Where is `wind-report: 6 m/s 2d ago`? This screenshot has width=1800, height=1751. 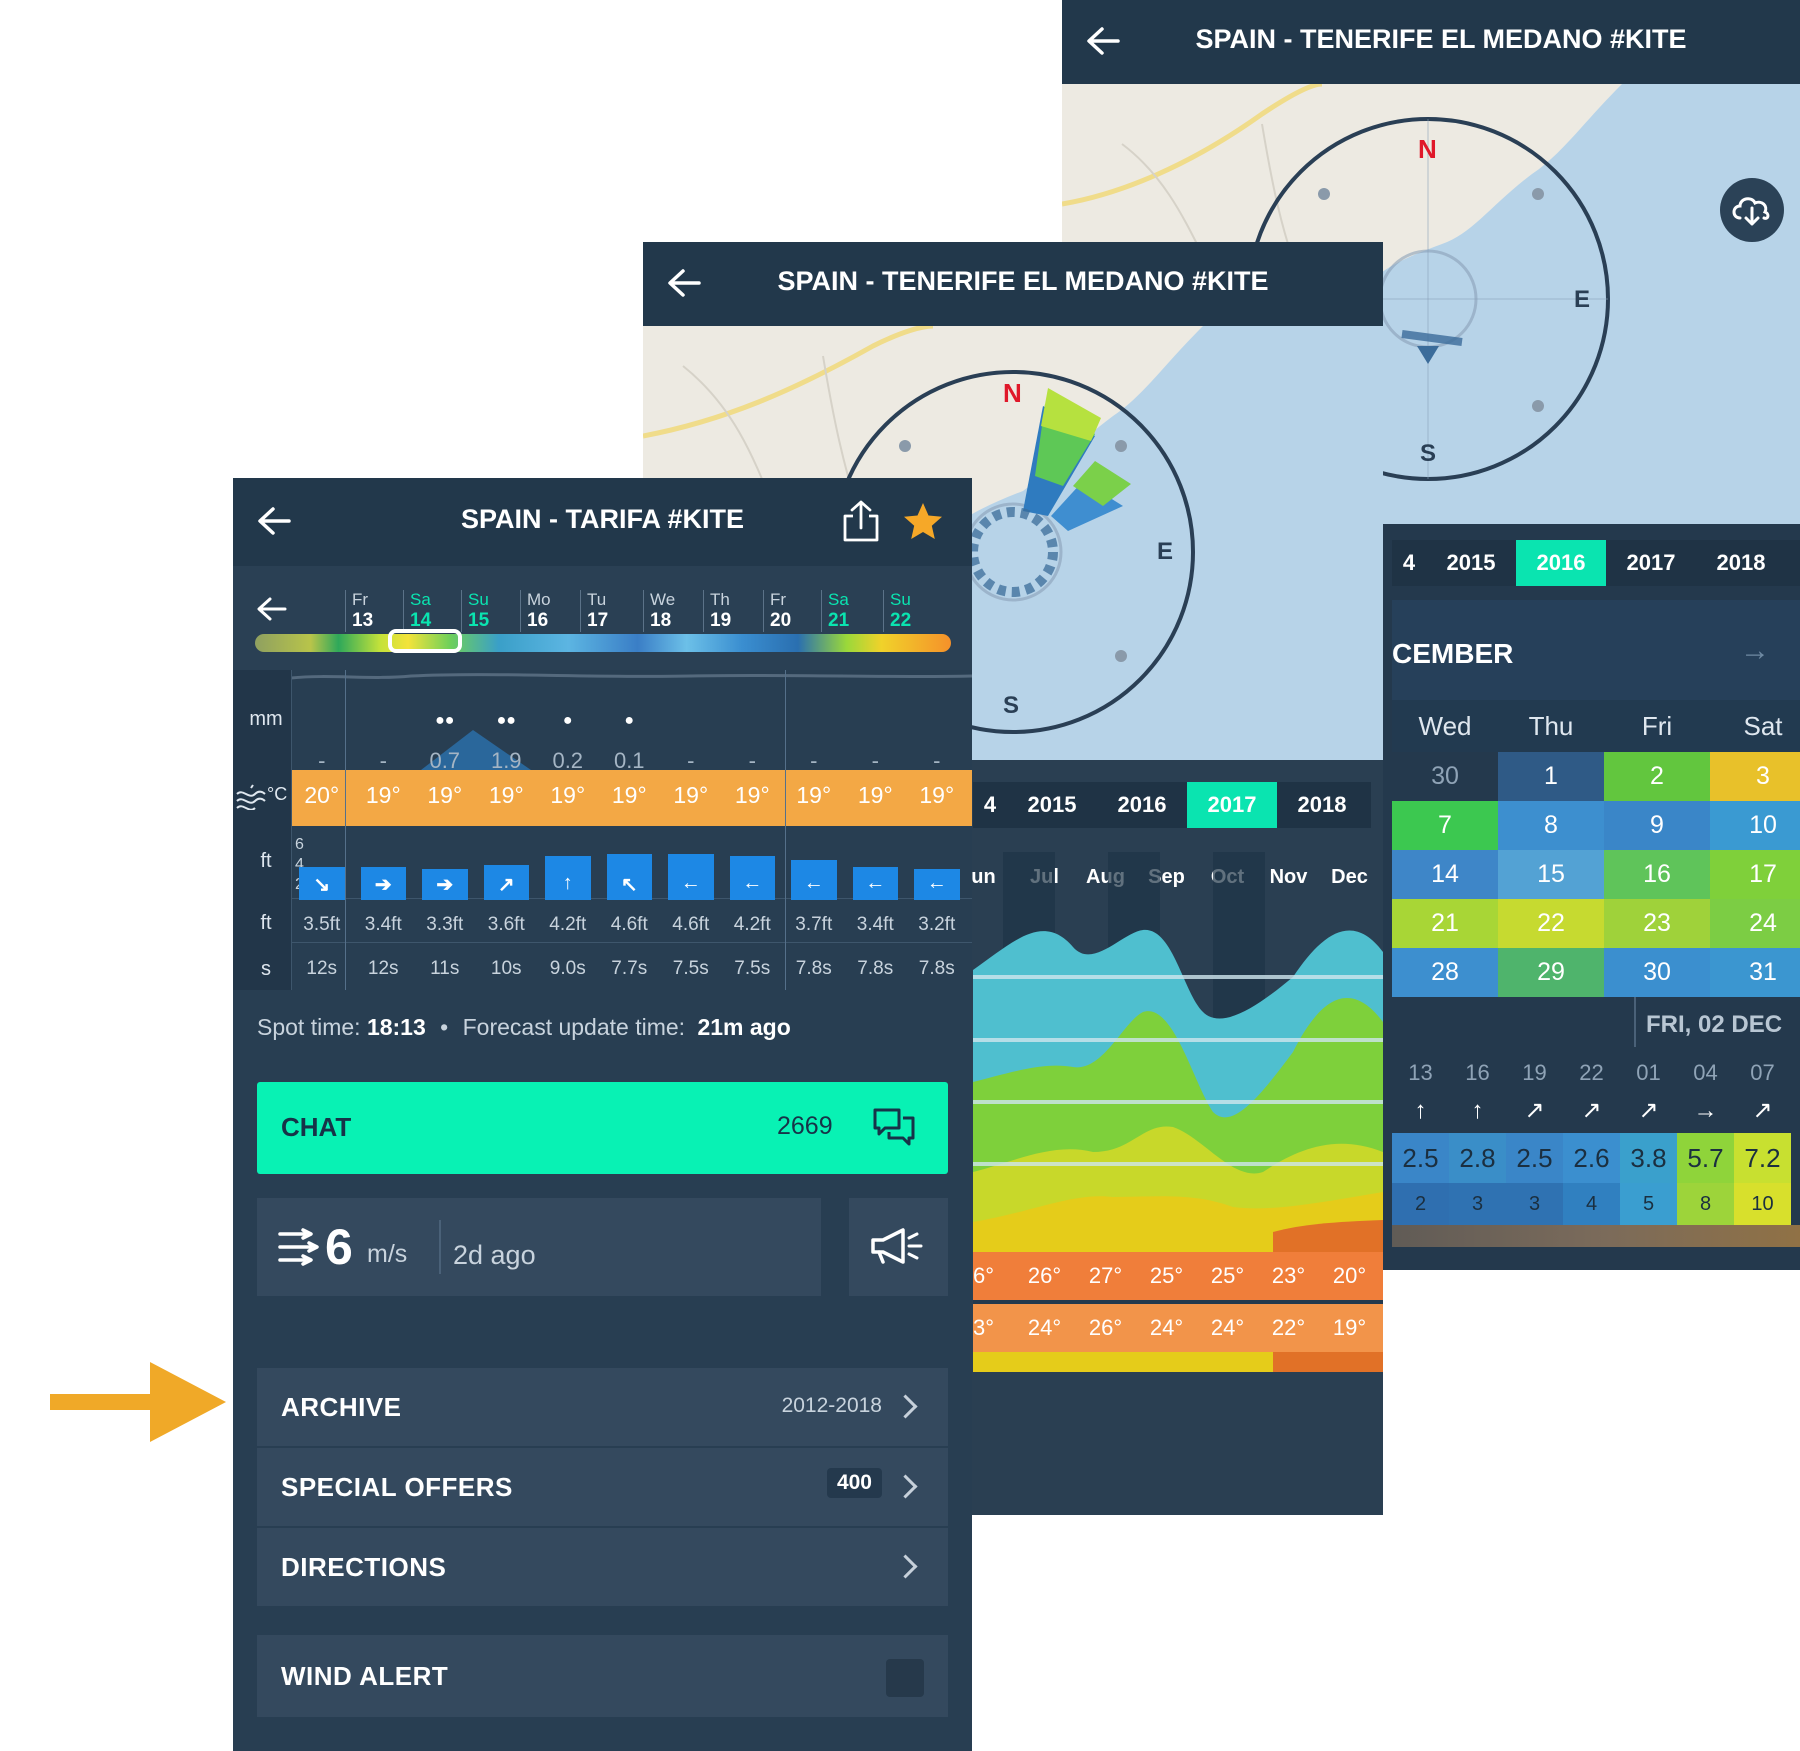
wind-report: 6 m/s 2d ago is located at coordinates (539, 1247).